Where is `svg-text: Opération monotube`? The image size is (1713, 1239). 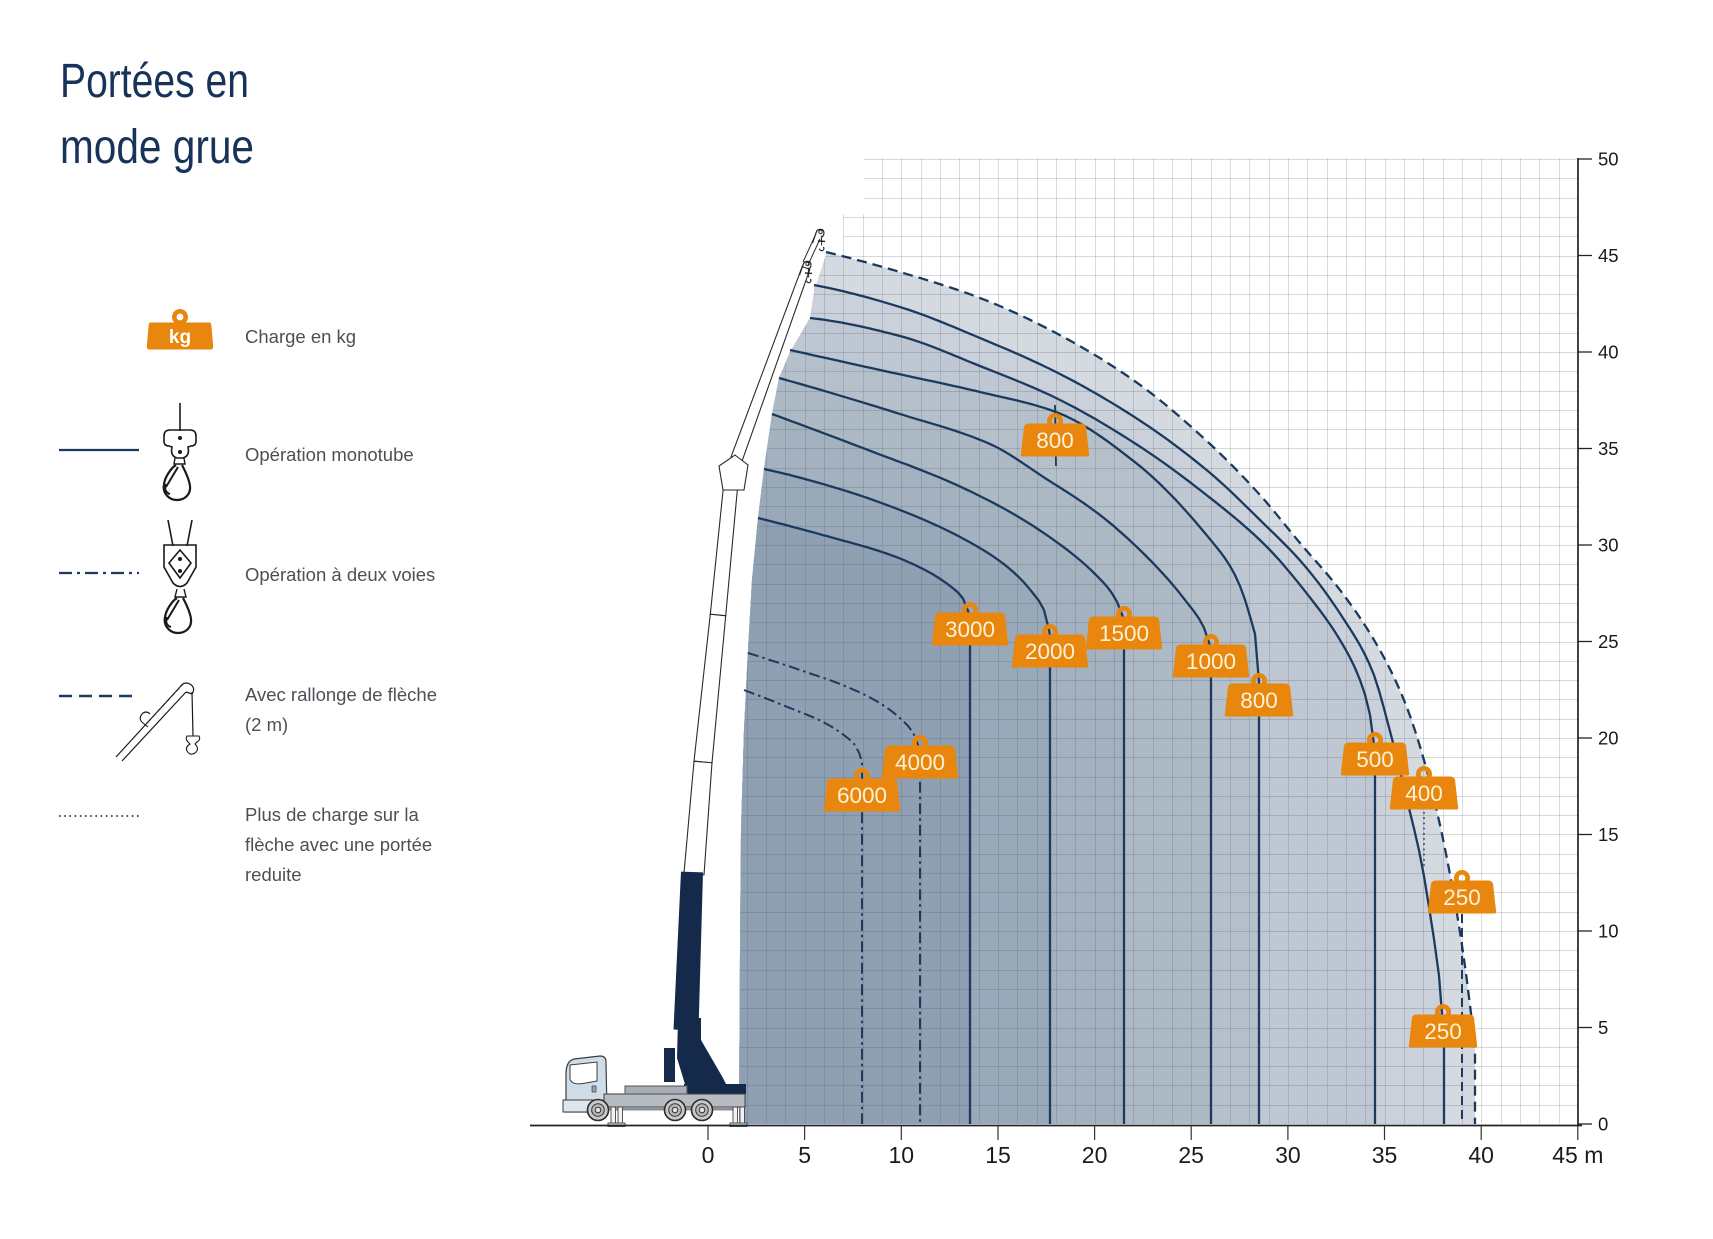 svg-text: Opération monotube is located at coordinates (329, 454).